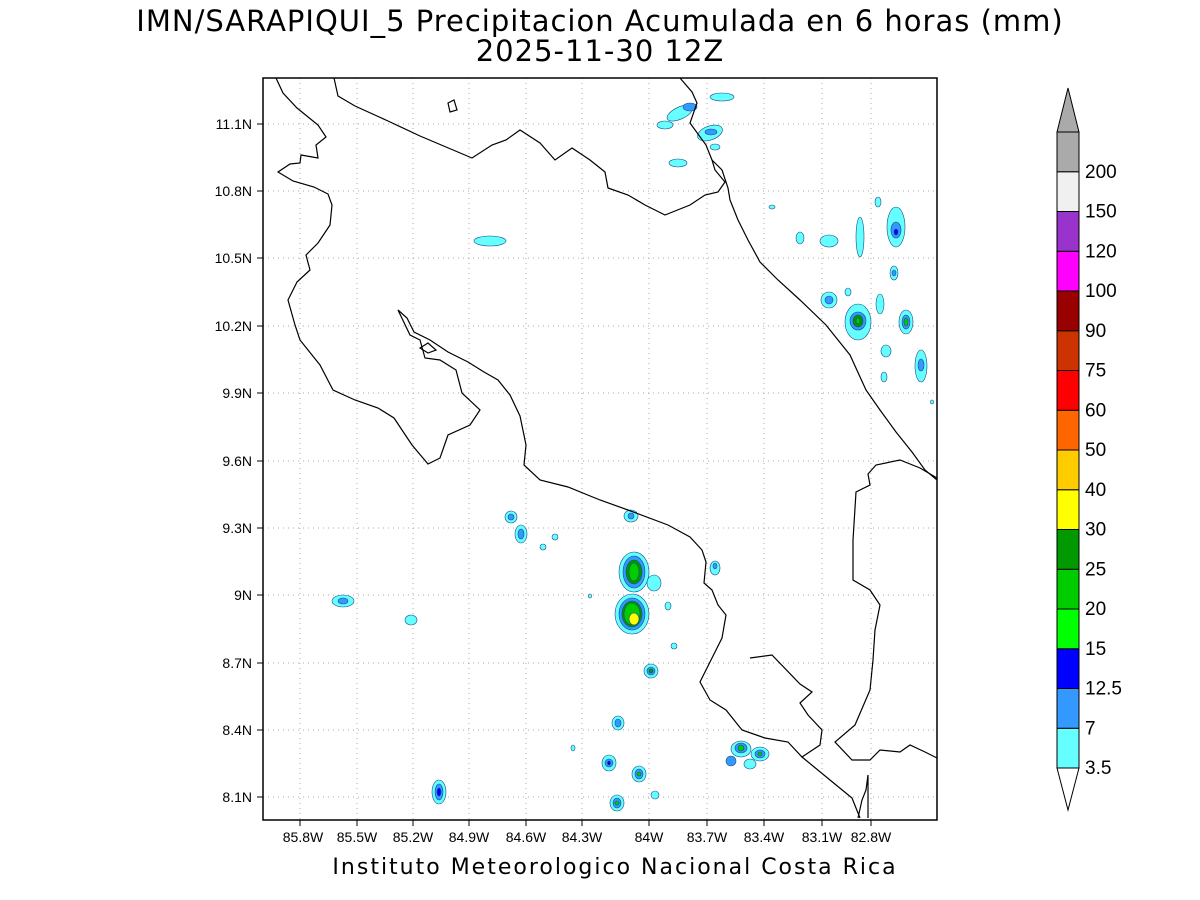  What do you see at coordinates (1068, 789) in the screenshot?
I see `colorbar-bottom-arrow` at bounding box center [1068, 789].